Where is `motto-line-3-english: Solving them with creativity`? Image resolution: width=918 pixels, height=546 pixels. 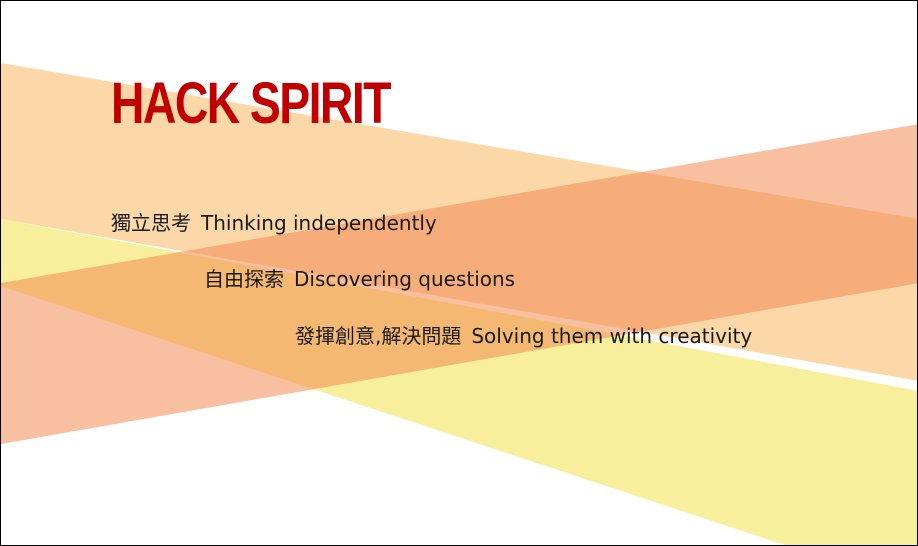
motto-line-3-english: Solving them with creativity is located at coordinates (612, 336).